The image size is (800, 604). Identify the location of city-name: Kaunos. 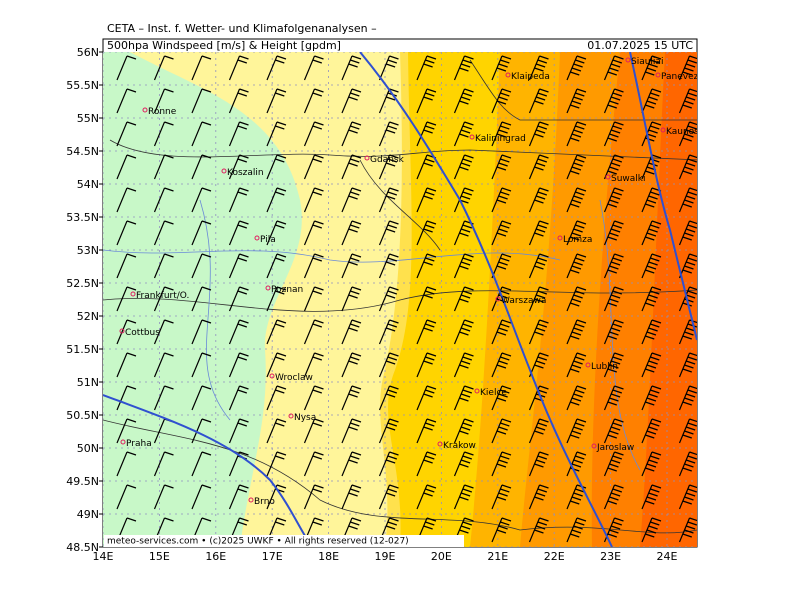
(682, 132).